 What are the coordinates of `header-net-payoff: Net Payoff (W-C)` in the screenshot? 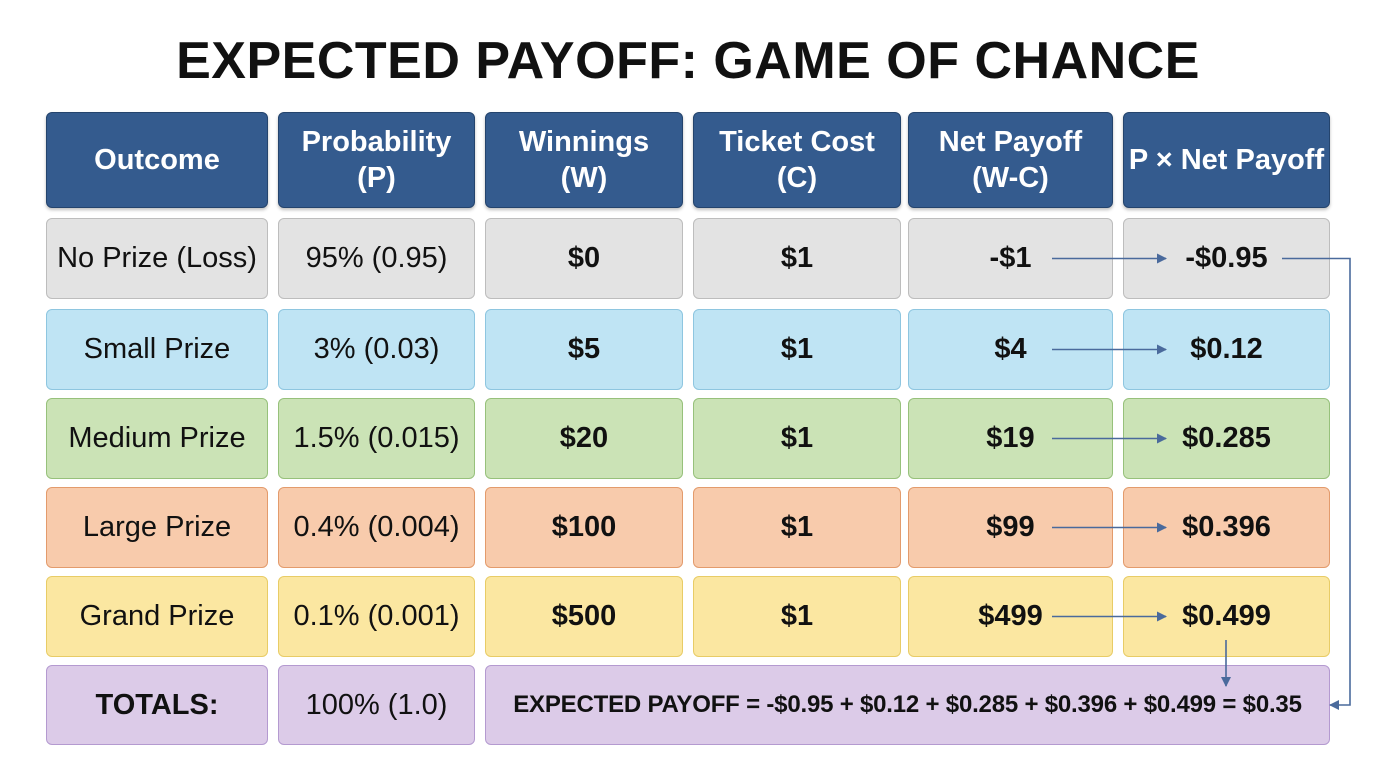 It's located at (1010, 160).